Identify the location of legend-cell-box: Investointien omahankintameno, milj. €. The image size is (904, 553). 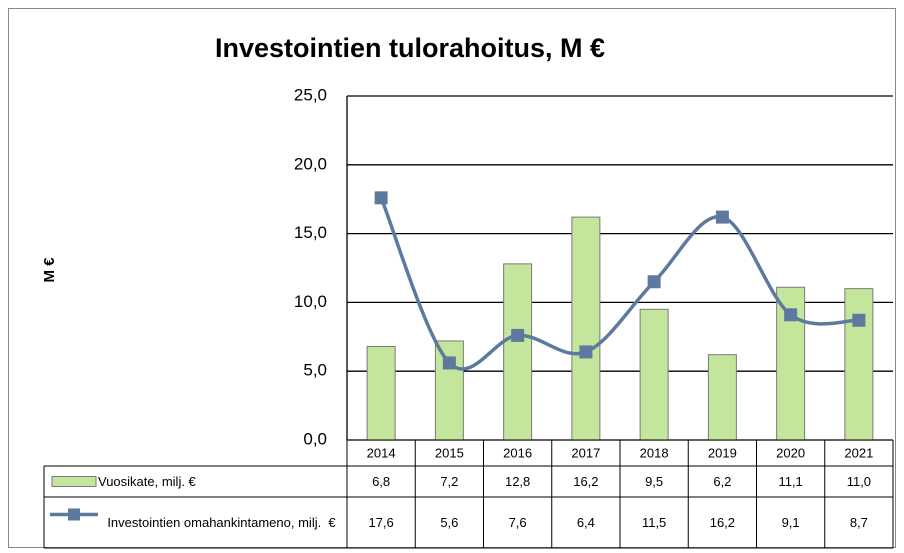
(221, 522).